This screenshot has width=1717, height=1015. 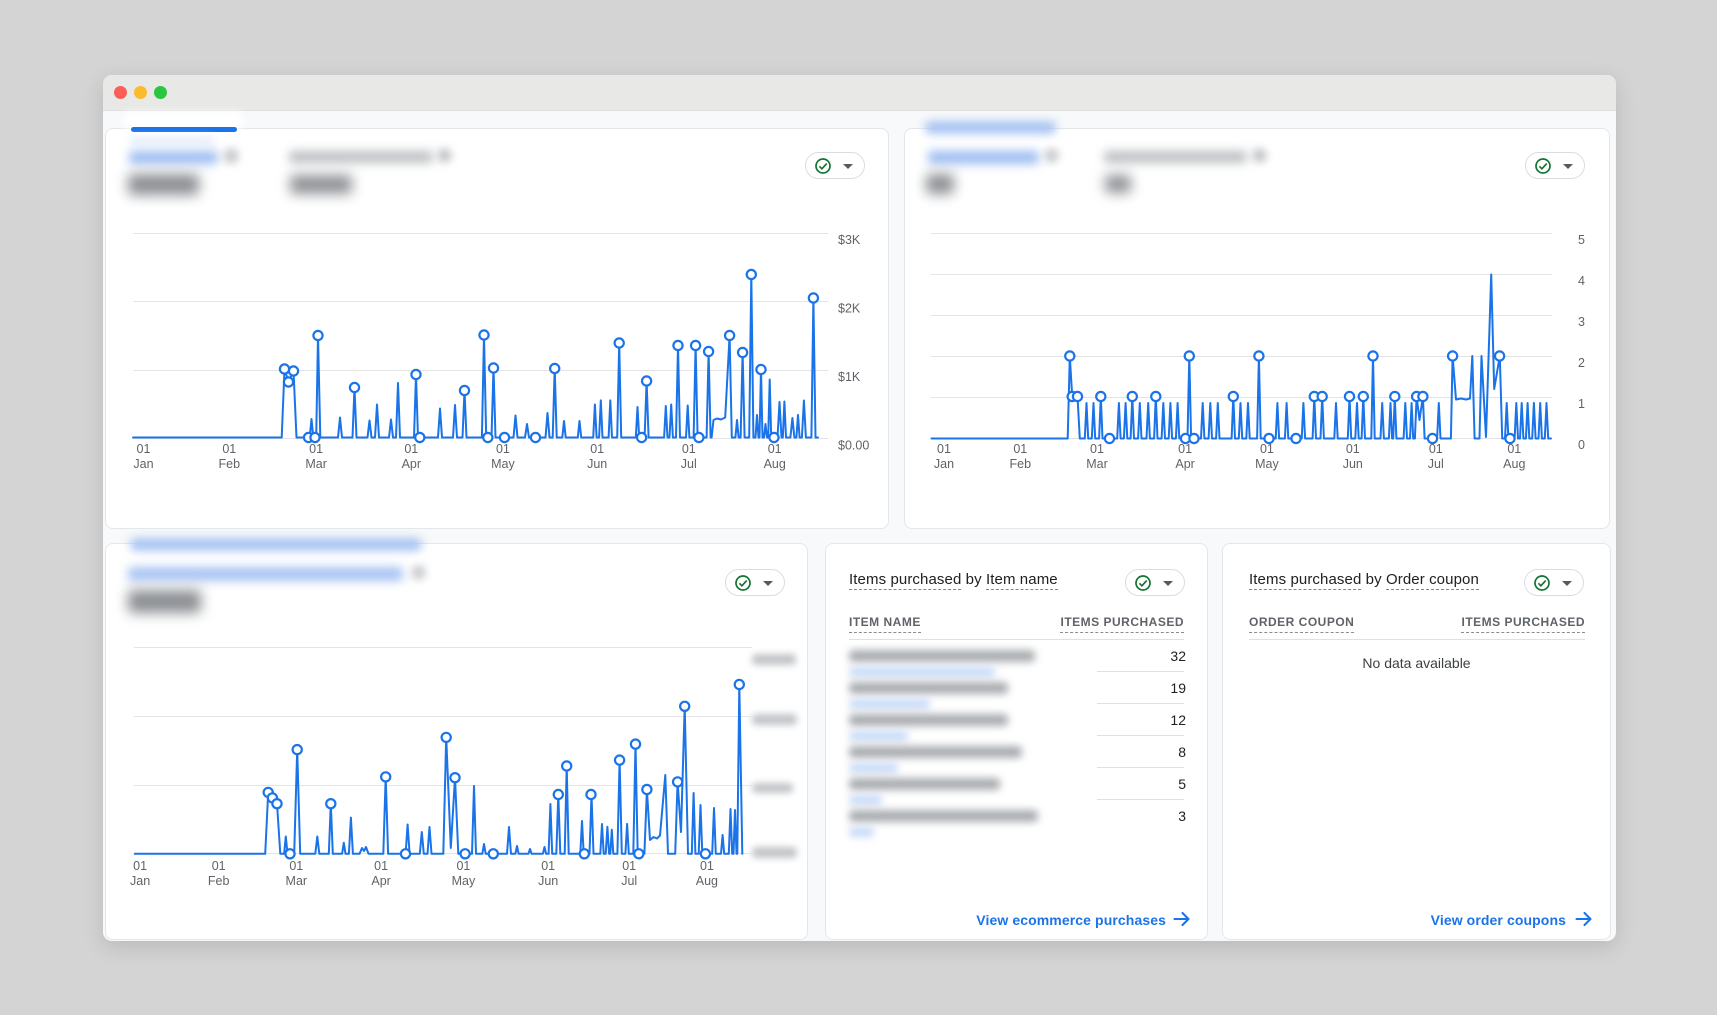 I want to click on svg-text: 3, so click(x=1581, y=322).